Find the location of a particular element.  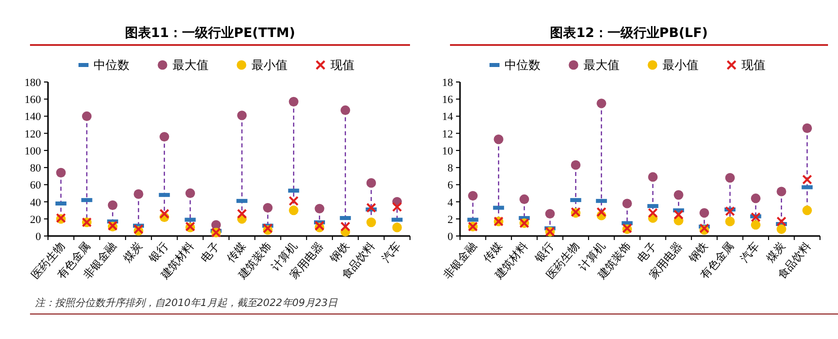

chart-title: 图表12：一级行业PB(LF) is located at coordinates (629, 33).